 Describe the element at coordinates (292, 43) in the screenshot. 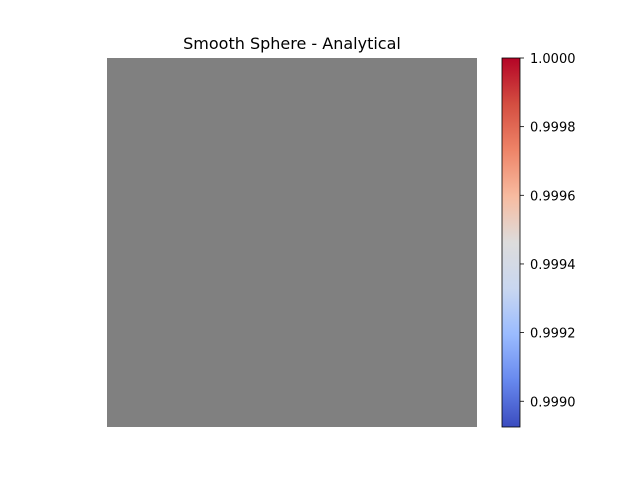

I see `chart-title: Smooth Sphere - Analytical` at that location.